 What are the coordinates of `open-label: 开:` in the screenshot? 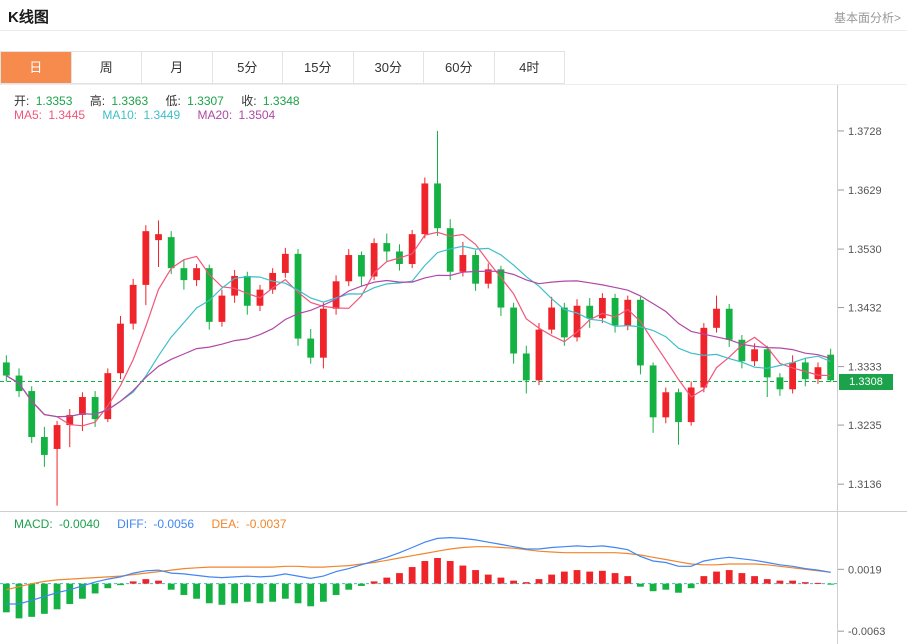 It's located at (22, 101).